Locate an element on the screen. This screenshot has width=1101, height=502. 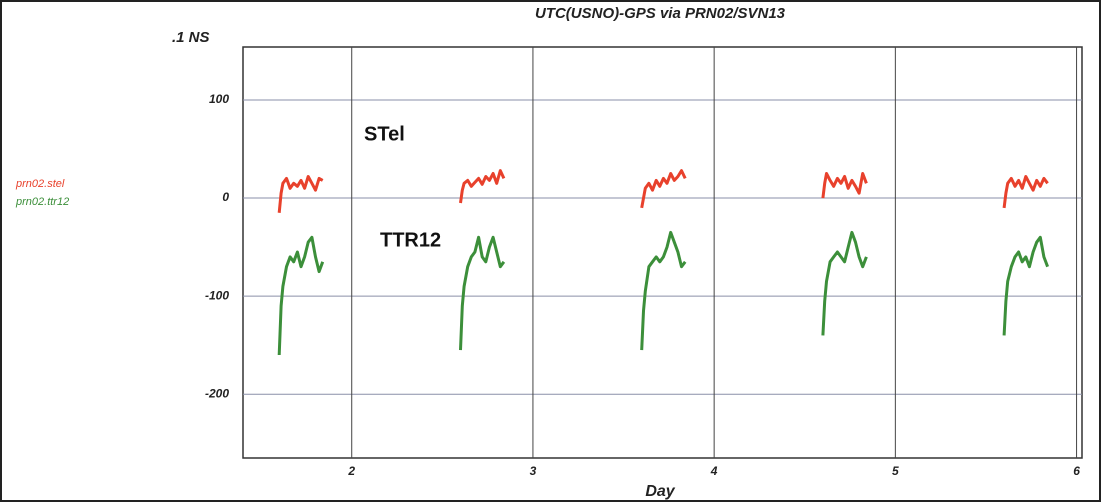
annotation: TTR12 is located at coordinates (410, 240).